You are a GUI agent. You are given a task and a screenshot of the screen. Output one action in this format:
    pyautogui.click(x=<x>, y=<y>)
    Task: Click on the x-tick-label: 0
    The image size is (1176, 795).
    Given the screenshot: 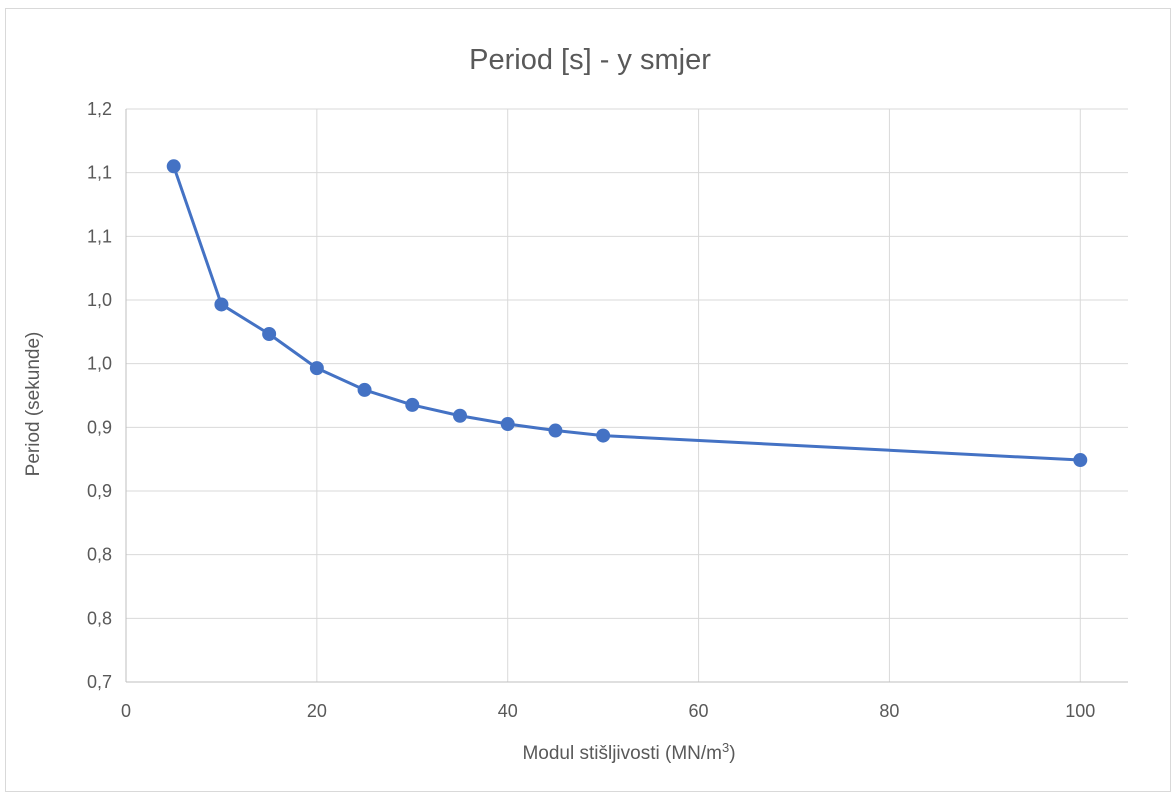 What is the action you would take?
    pyautogui.click(x=126, y=711)
    